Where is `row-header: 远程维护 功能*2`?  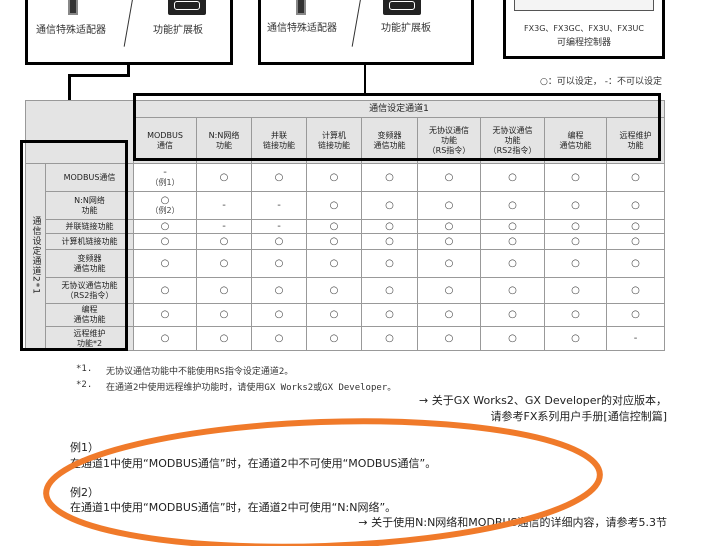
row-header: 远程维护 功能*2 is located at coordinates (89, 338).